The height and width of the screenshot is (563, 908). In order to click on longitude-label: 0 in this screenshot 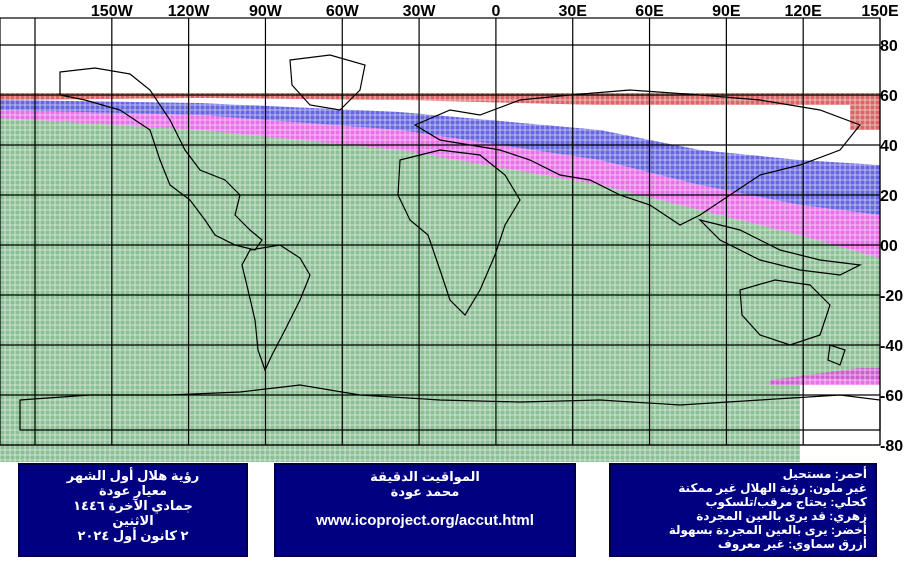, I will do `click(495, 11)`.